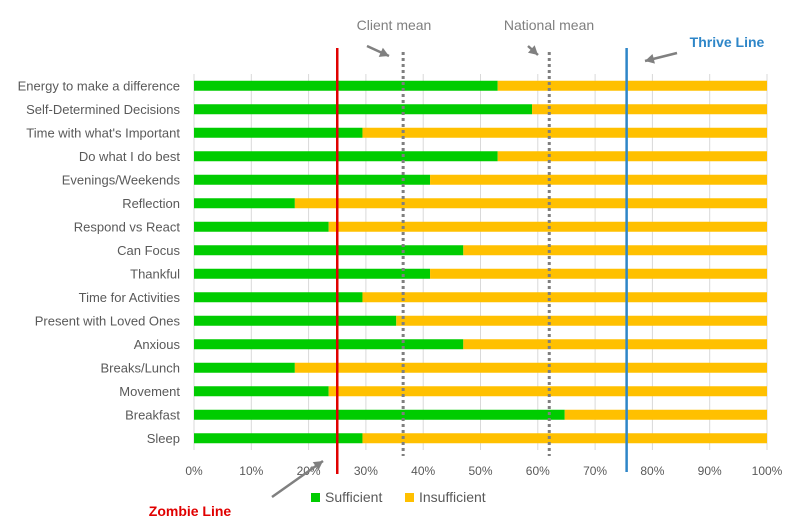 This screenshot has width=800, height=532. Describe the element at coordinates (767, 471) in the screenshot. I see `x-tick-label: 100%` at that location.